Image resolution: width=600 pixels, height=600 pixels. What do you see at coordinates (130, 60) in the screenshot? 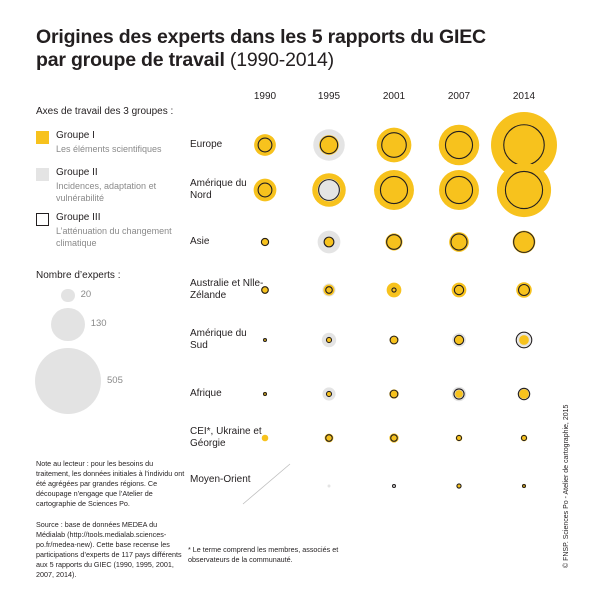
I see `title-line-2-bold: par groupe de travail` at bounding box center [130, 60].